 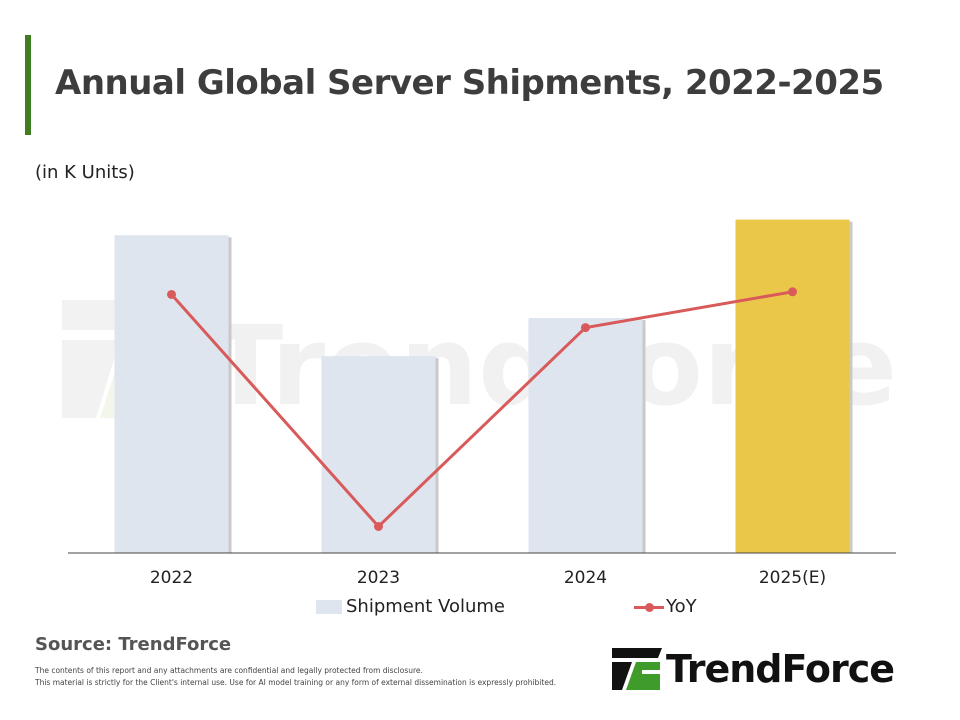 I want to click on legend-item-yoy: YoY, so click(x=665, y=606).